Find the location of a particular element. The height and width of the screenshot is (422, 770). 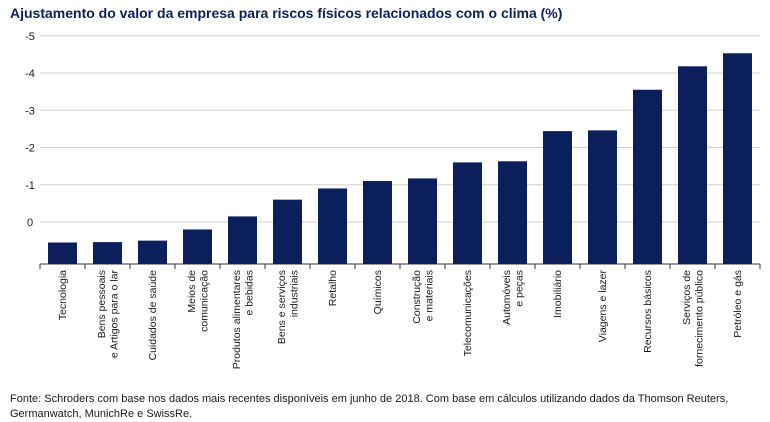

x-category-label: industriais is located at coordinates (294, 293).